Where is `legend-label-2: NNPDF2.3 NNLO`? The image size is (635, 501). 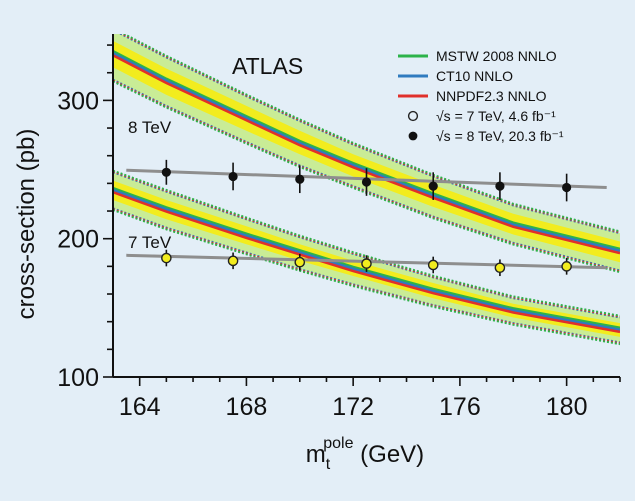 legend-label-2: NNPDF2.3 NNLO is located at coordinates (491, 96).